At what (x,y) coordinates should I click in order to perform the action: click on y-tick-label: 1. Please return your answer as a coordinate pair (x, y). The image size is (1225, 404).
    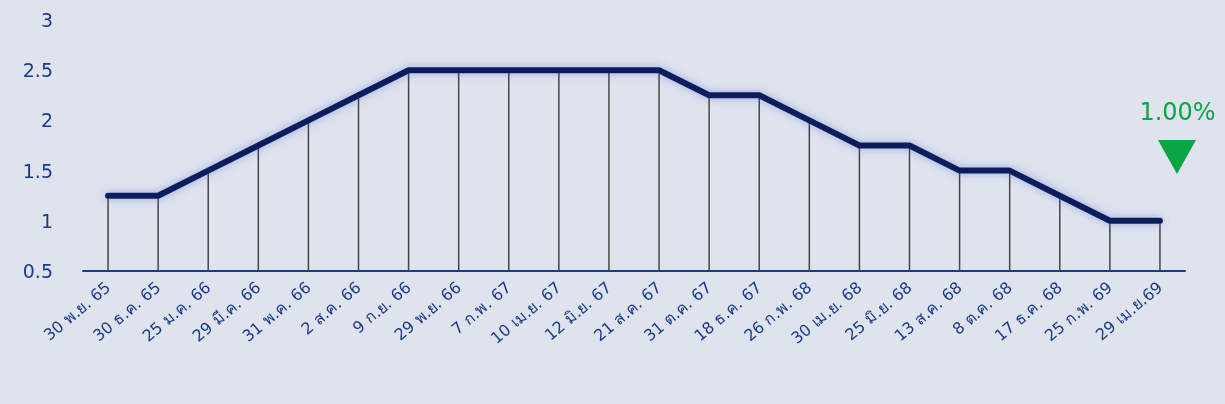
    Looking at the image, I should click on (46, 220).